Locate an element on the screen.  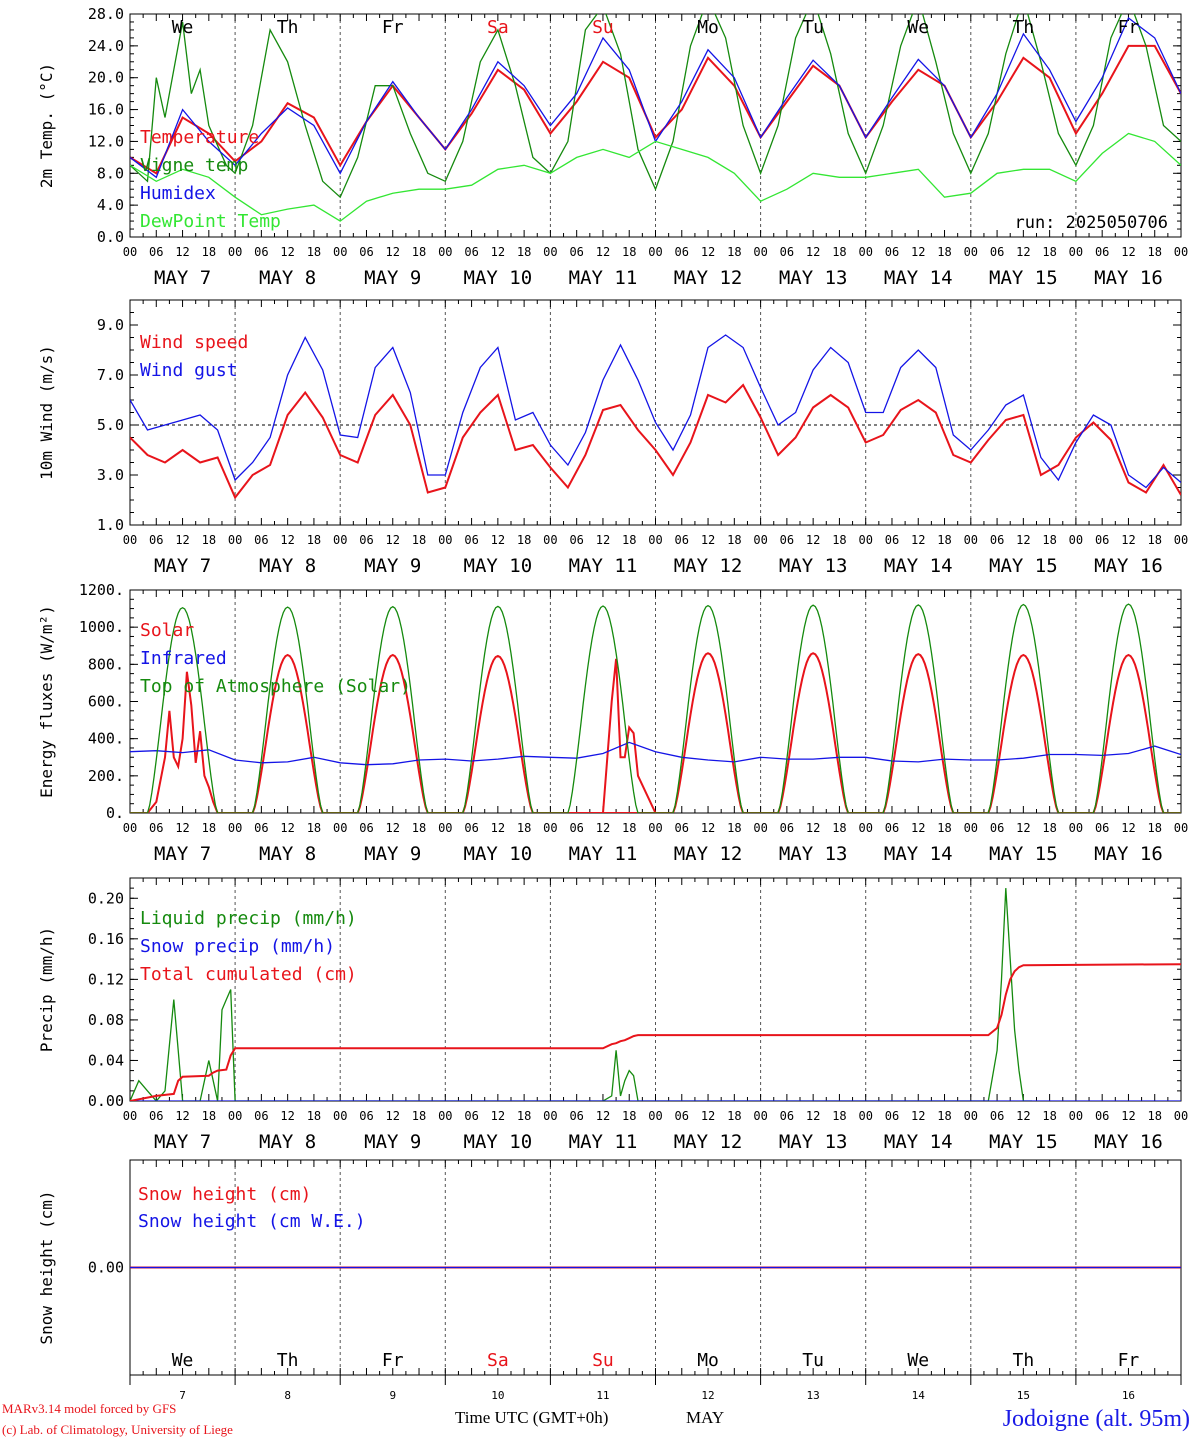
series-vigne-temp is located at coordinates (655, 106).